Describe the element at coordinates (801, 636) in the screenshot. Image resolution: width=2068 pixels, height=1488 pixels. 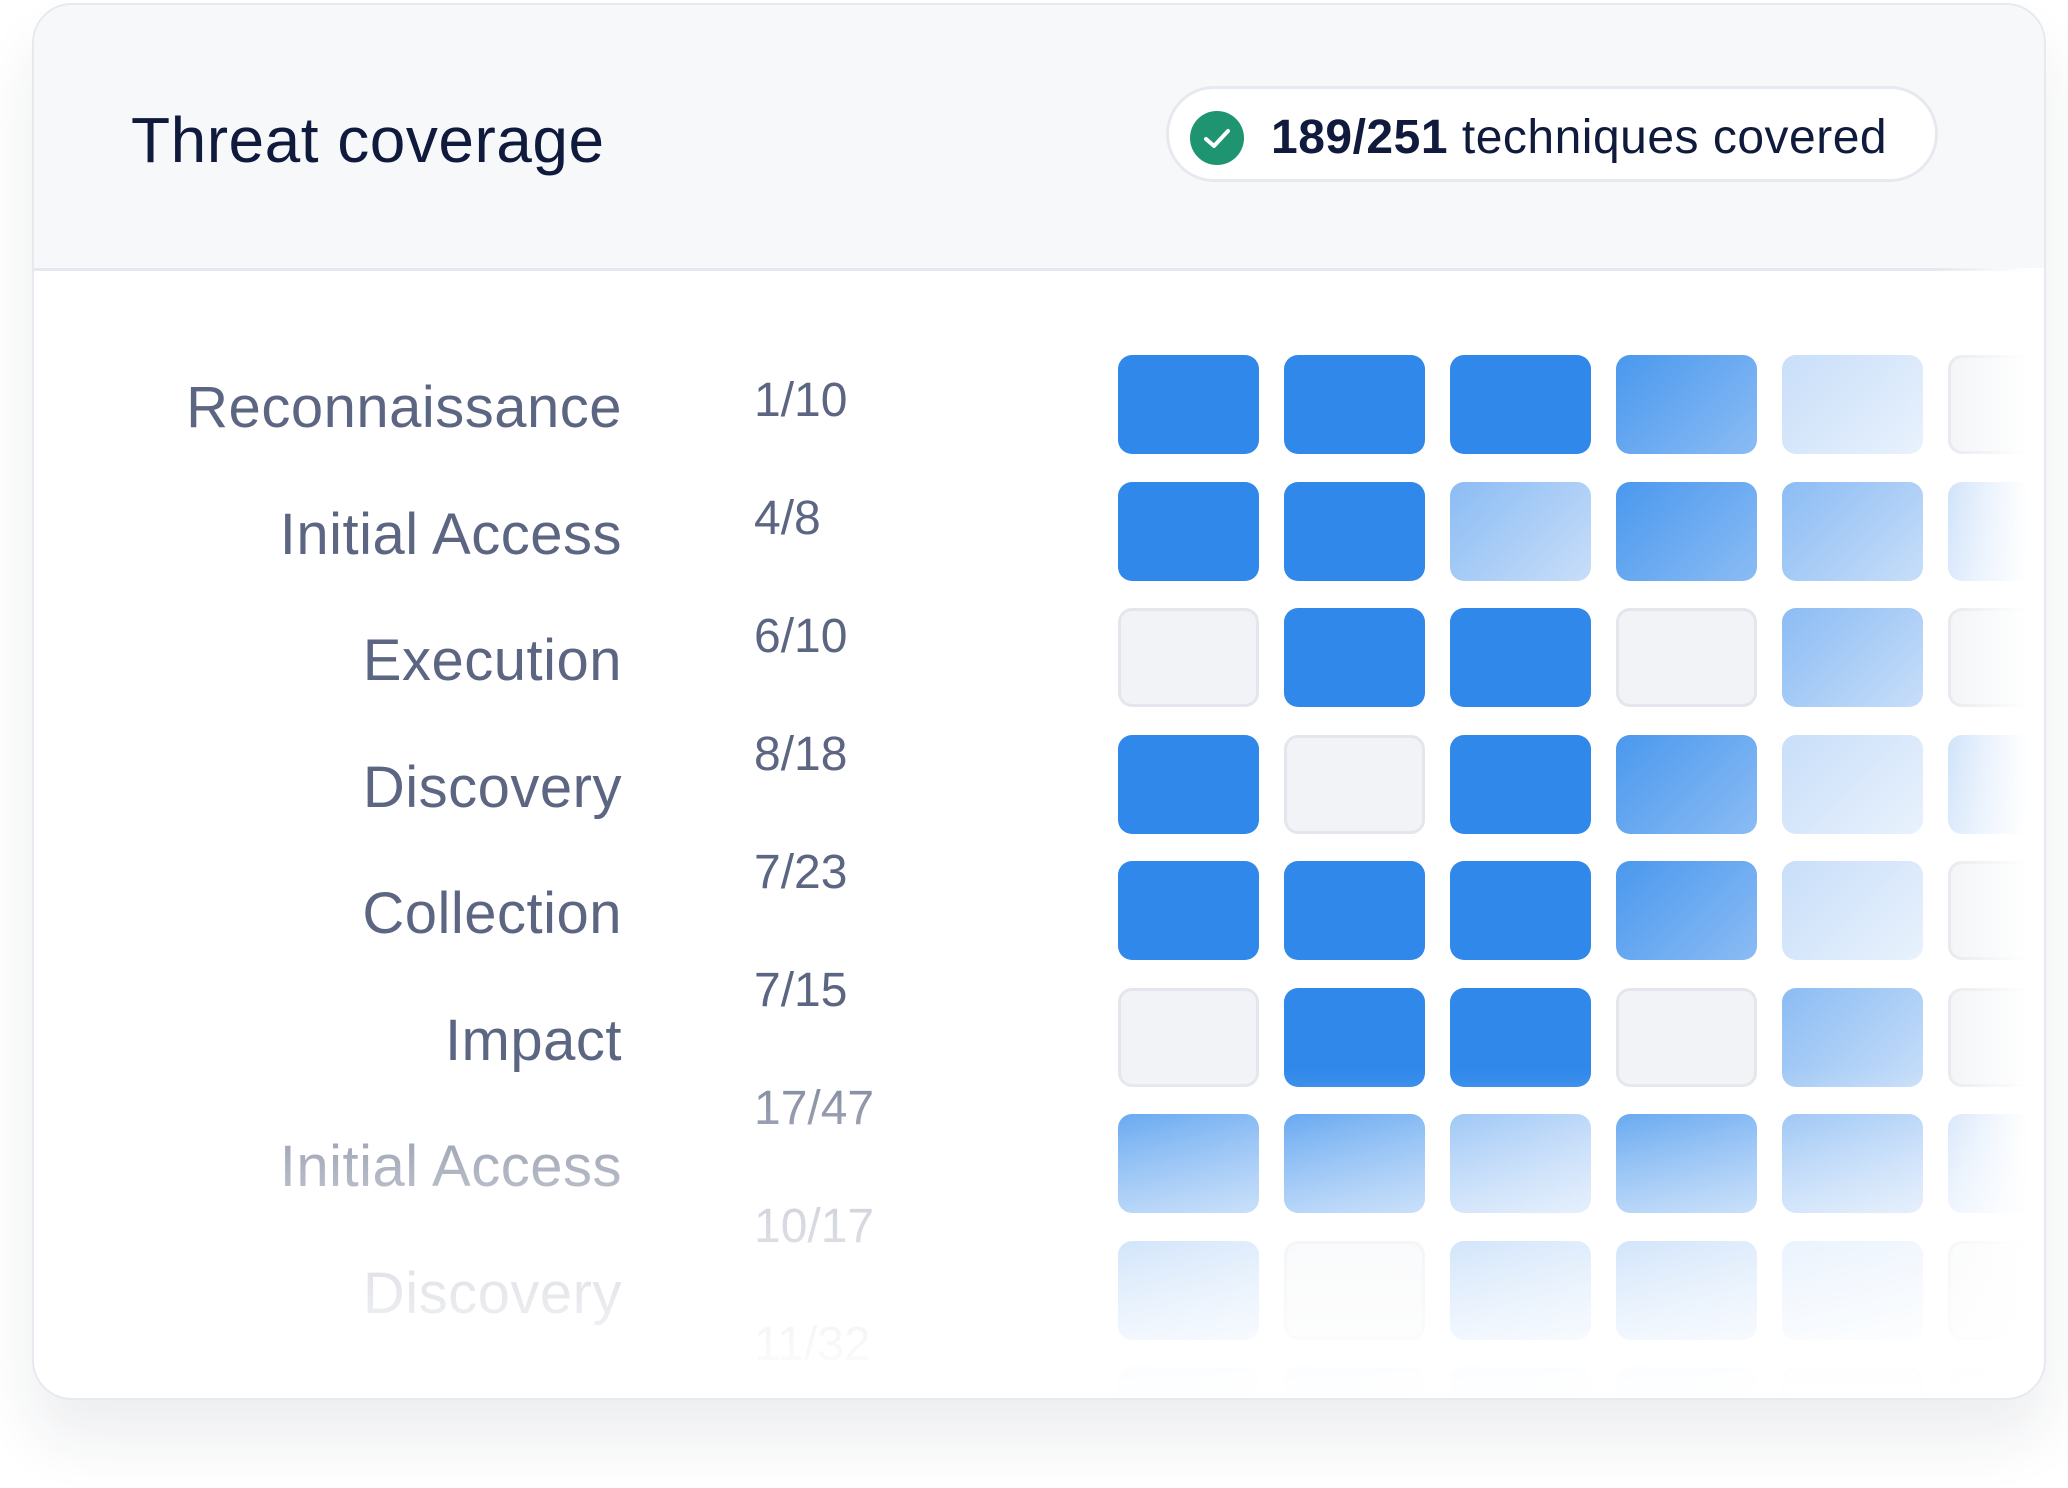
I see `tactic-coverage-fraction: 6/10` at that location.